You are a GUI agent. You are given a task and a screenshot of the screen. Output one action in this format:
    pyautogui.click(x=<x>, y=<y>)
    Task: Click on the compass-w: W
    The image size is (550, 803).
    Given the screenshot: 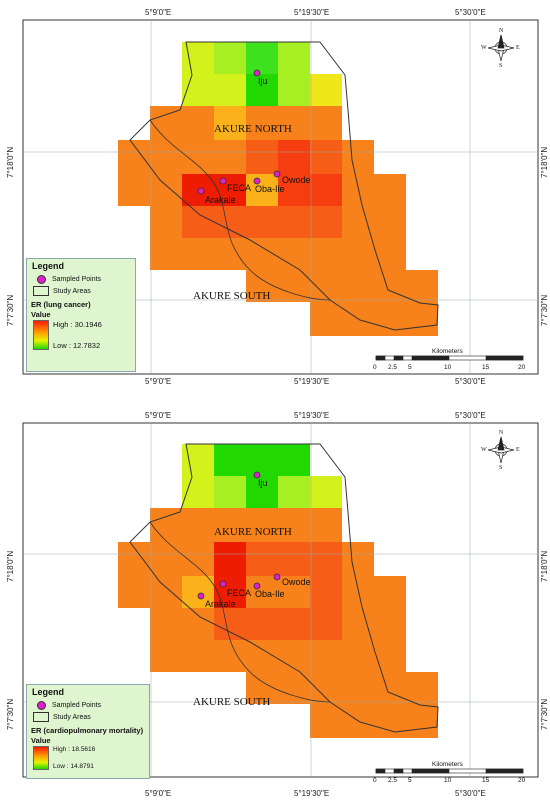 What is the action you would take?
    pyautogui.click(x=484, y=48)
    